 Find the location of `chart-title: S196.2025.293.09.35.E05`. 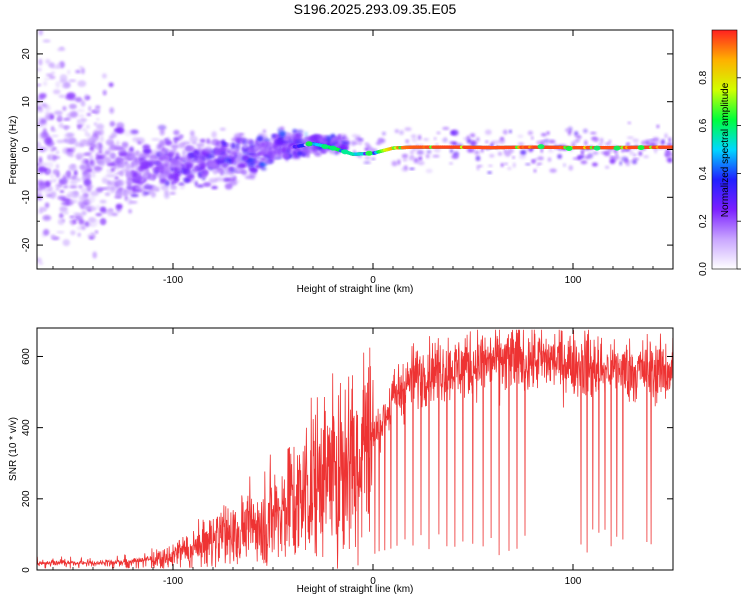

chart-title: S196.2025.293.09.35.E05 is located at coordinates (375, 9).